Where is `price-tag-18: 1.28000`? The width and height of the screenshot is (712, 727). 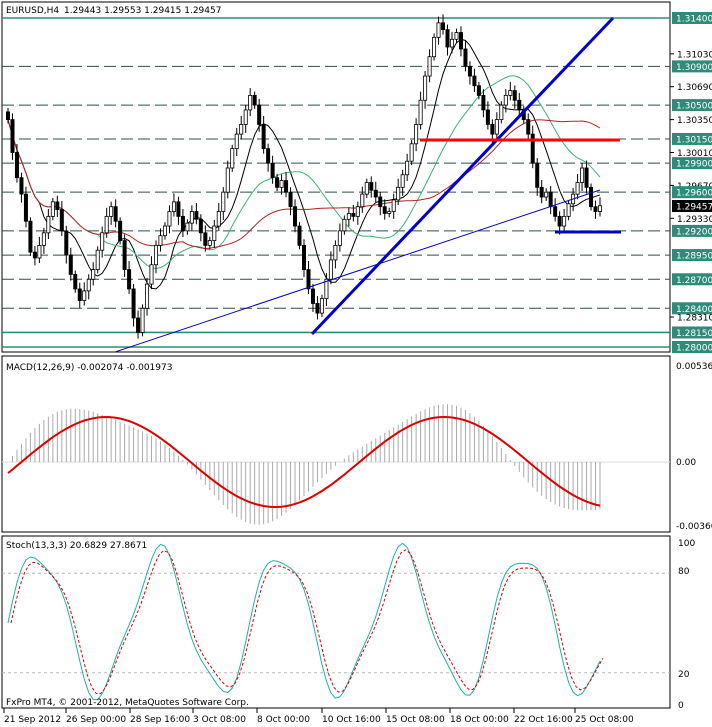 price-tag-18: 1.28000 is located at coordinates (694, 349).